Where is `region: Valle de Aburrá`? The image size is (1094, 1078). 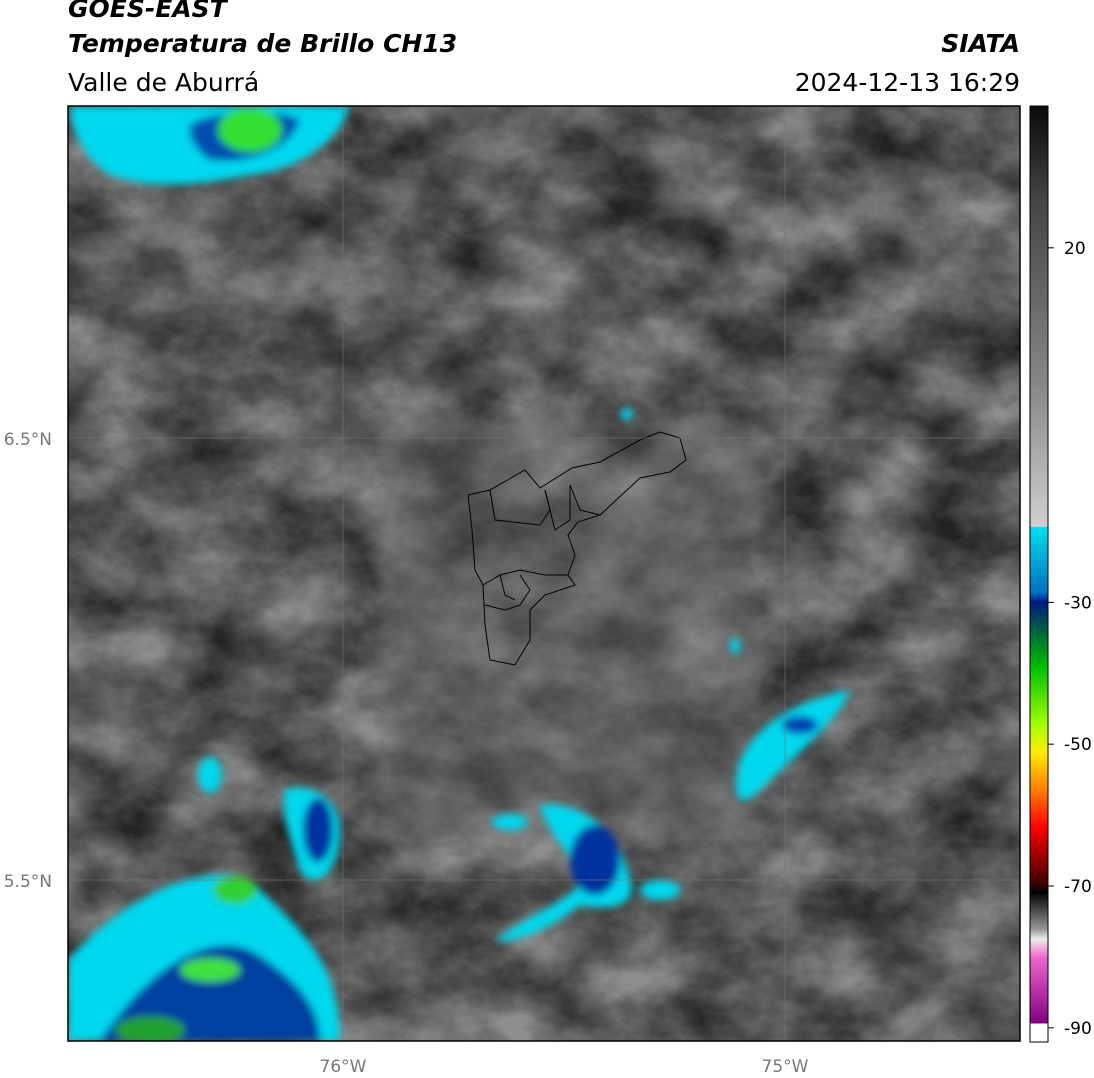
region: Valle de Aburrá is located at coordinates (164, 82).